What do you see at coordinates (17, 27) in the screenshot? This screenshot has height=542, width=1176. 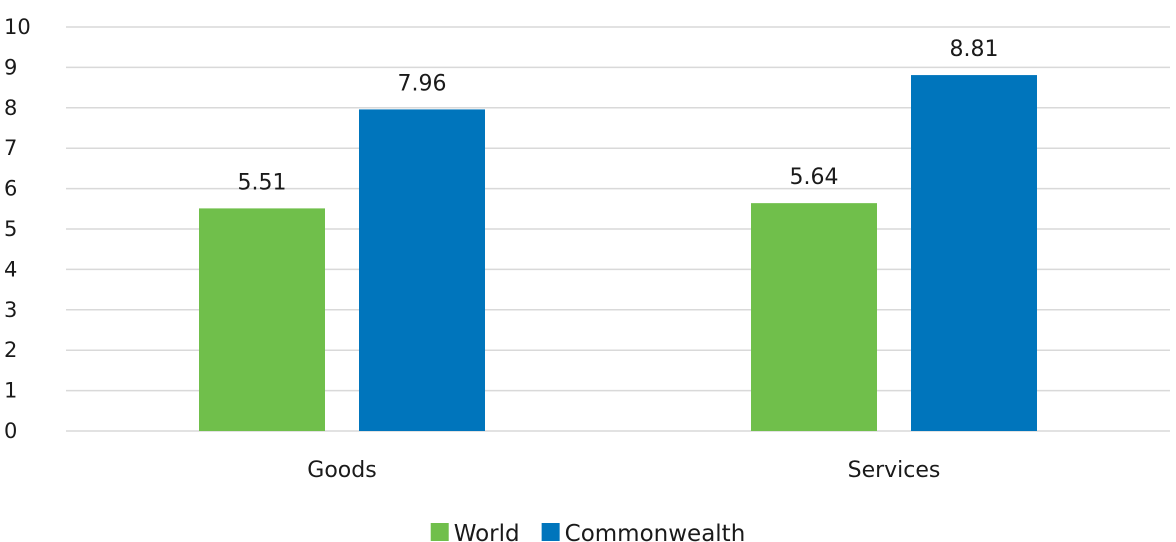 I see `y-tick-label-10: 10` at bounding box center [17, 27].